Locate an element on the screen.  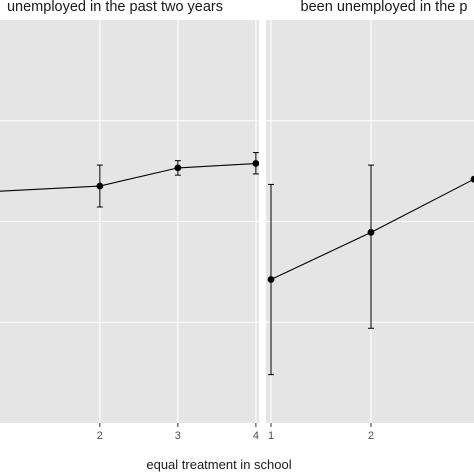
panel-1-tick-label-4: 4 is located at coordinates (256, 436).